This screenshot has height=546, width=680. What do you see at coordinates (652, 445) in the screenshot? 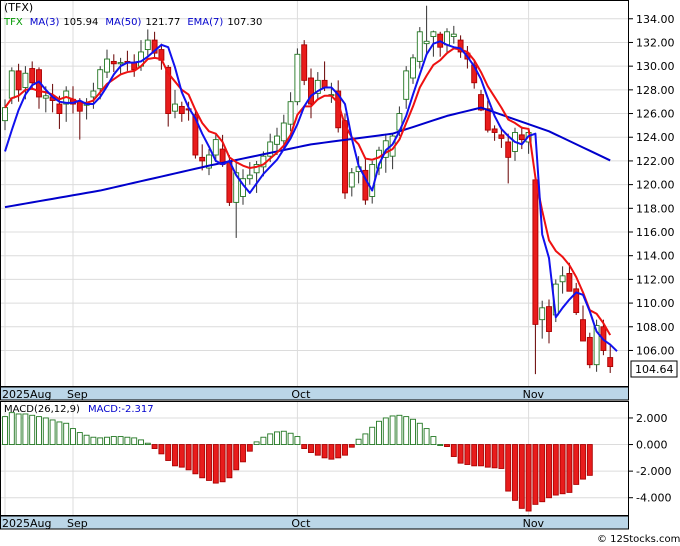
I see `macd-tick-label: 0.000` at bounding box center [652, 445].